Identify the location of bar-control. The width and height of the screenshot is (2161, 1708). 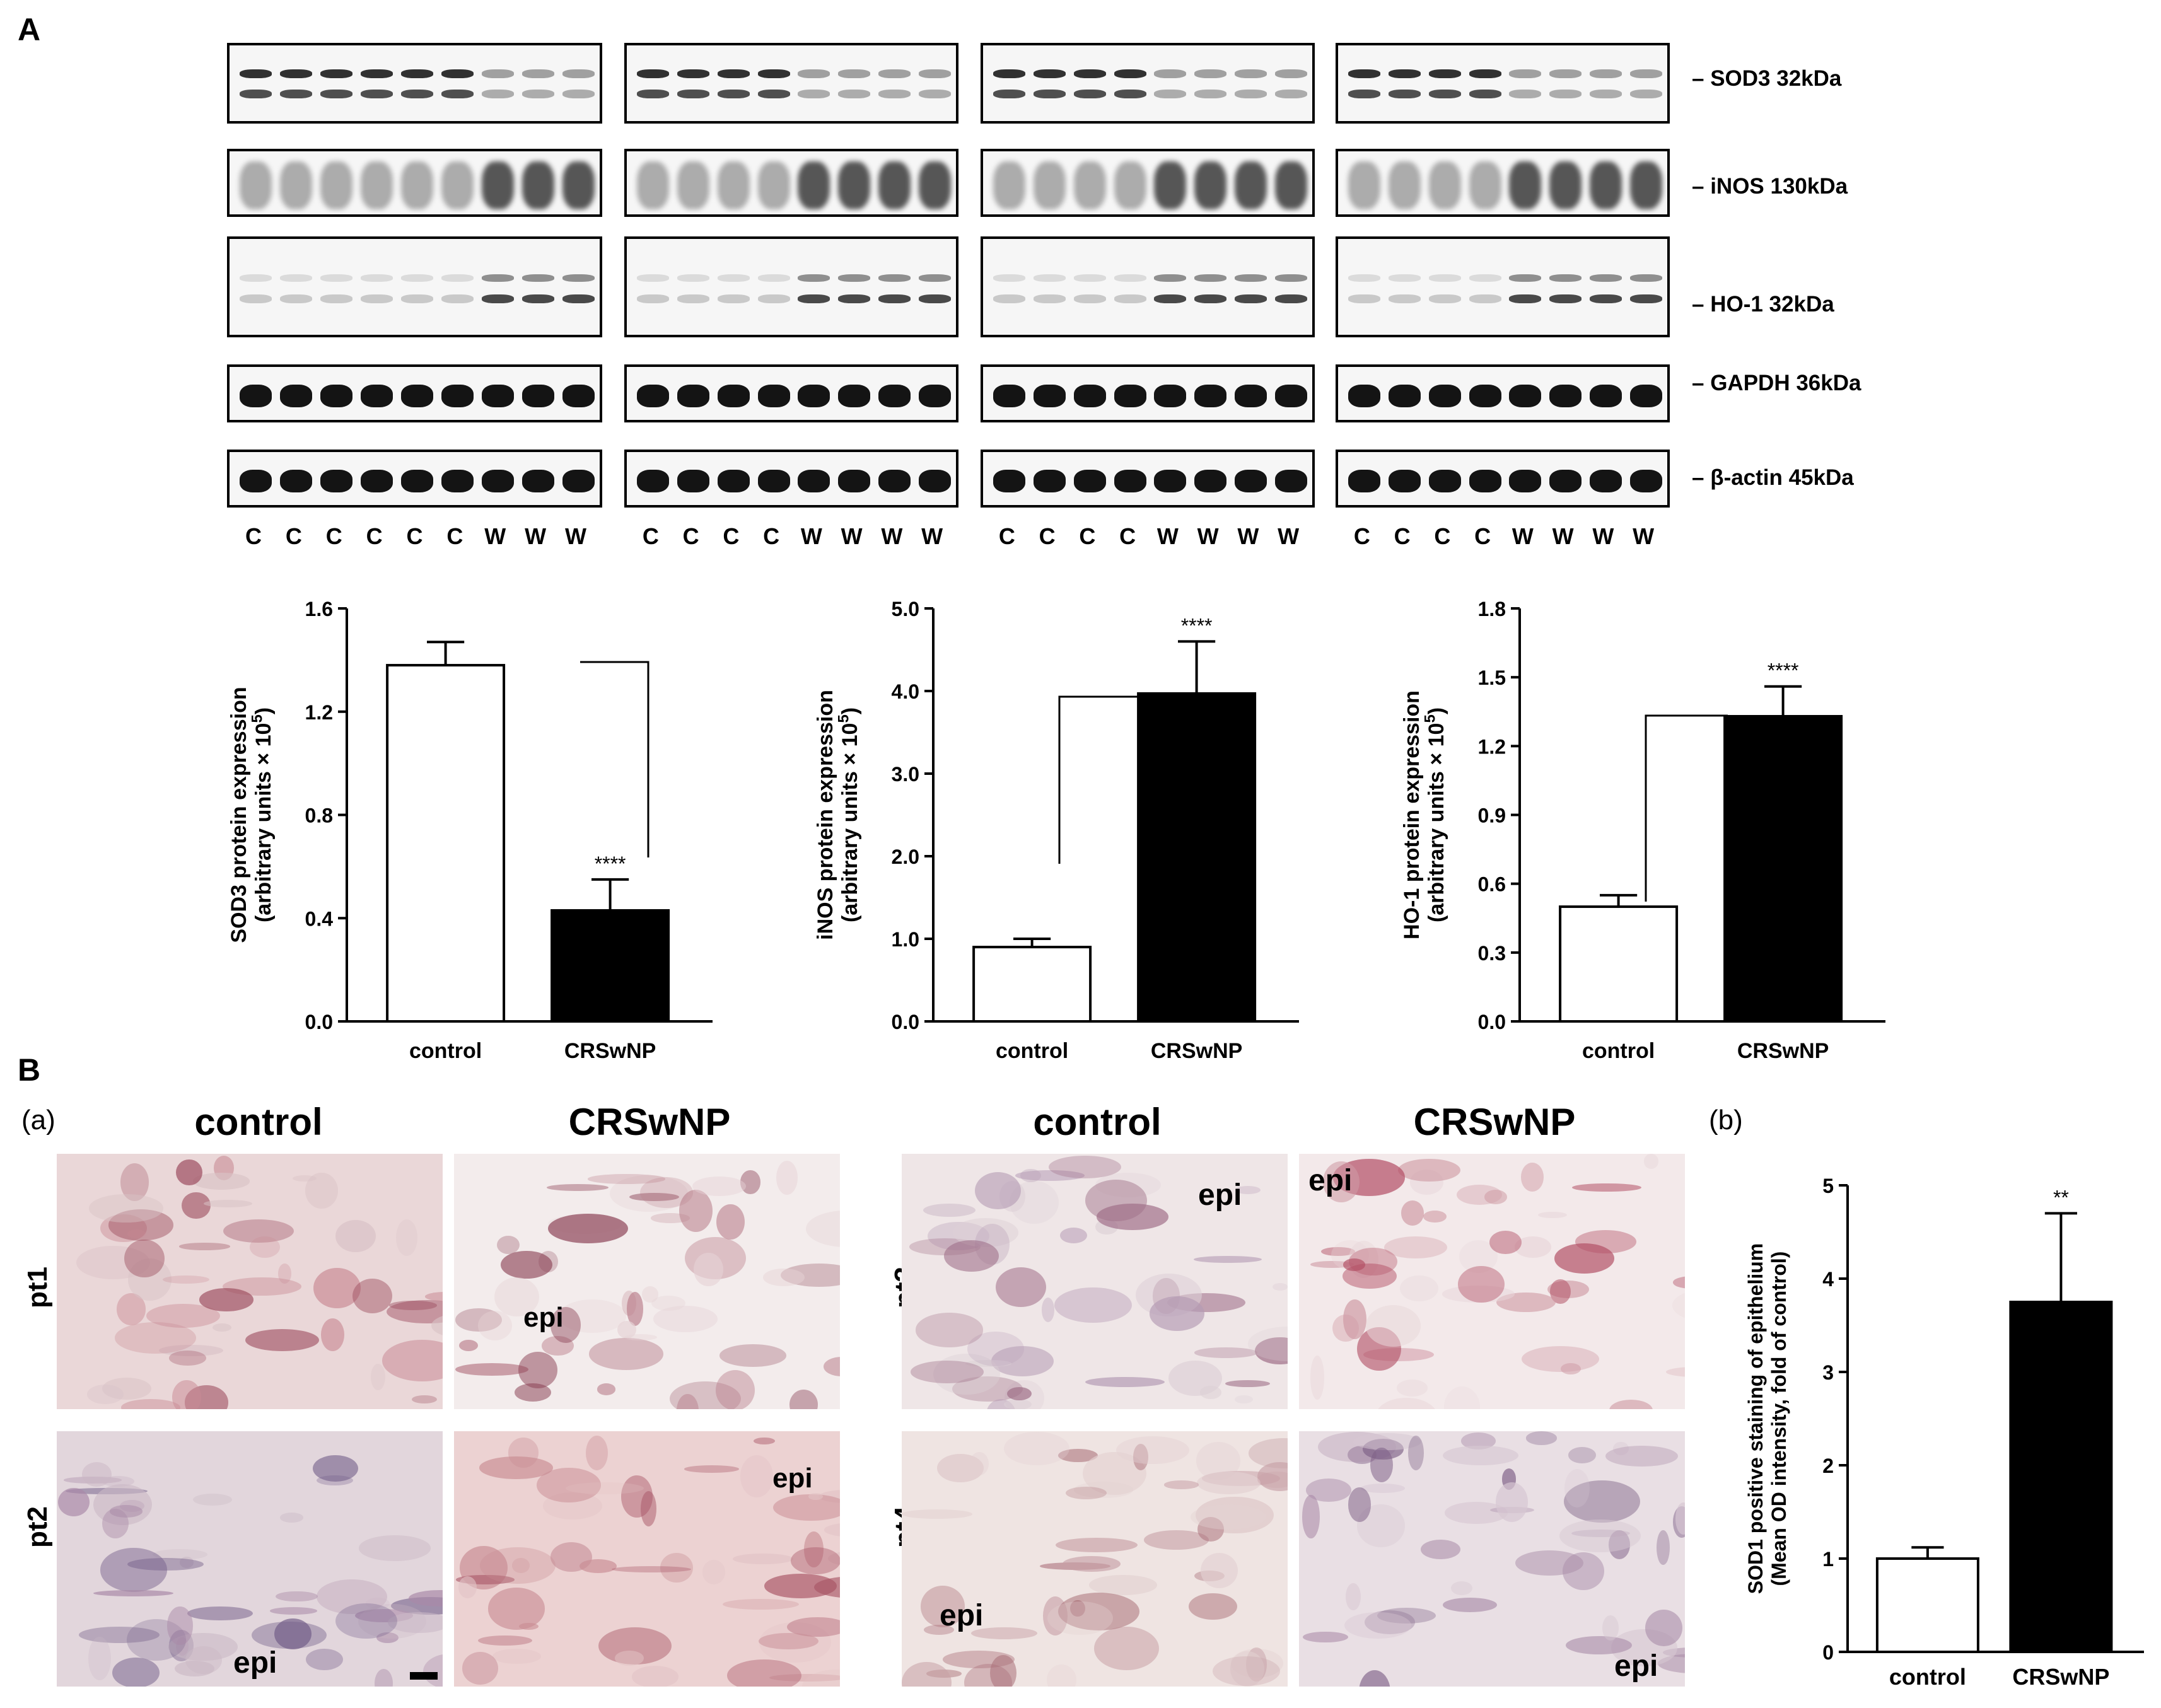
(1927, 1605).